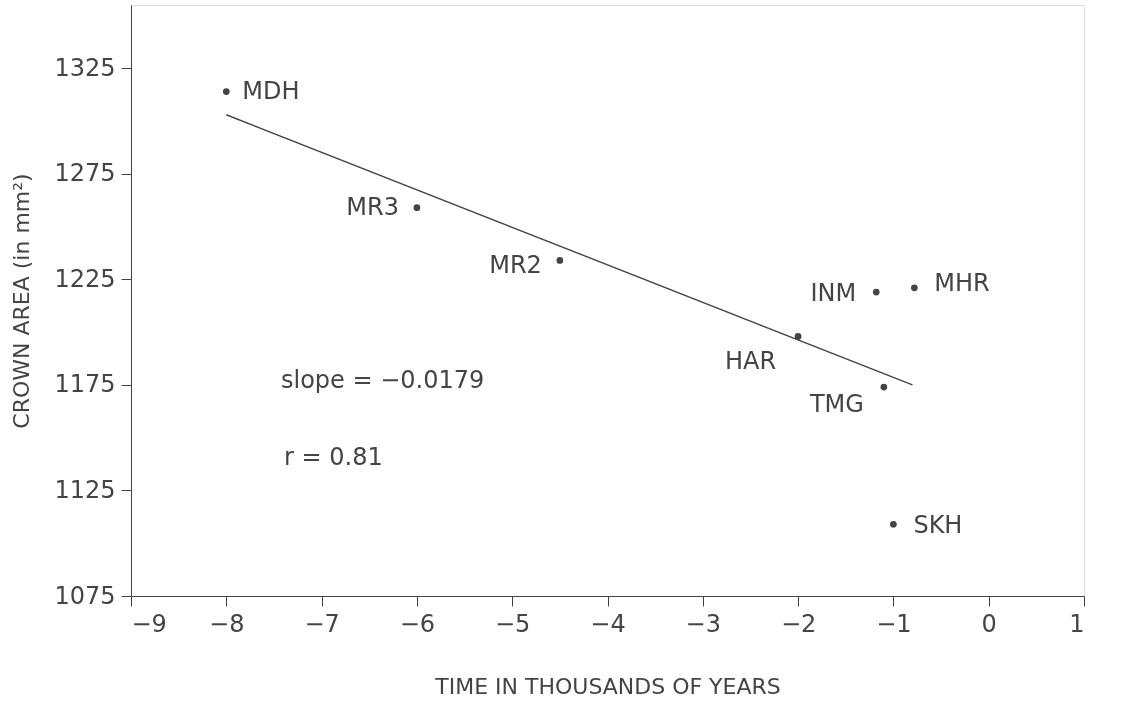 The width and height of the screenshot is (1144, 707). Describe the element at coordinates (383, 380) in the screenshot. I see `annotation: slope = −0.0179` at that location.